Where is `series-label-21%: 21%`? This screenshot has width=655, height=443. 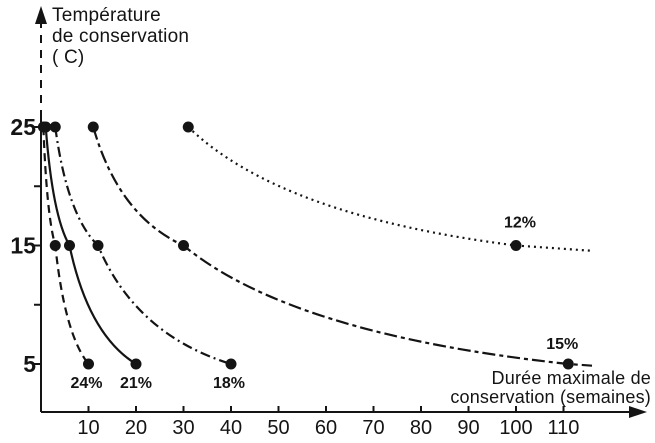 series-label-21%: 21% is located at coordinates (136, 383).